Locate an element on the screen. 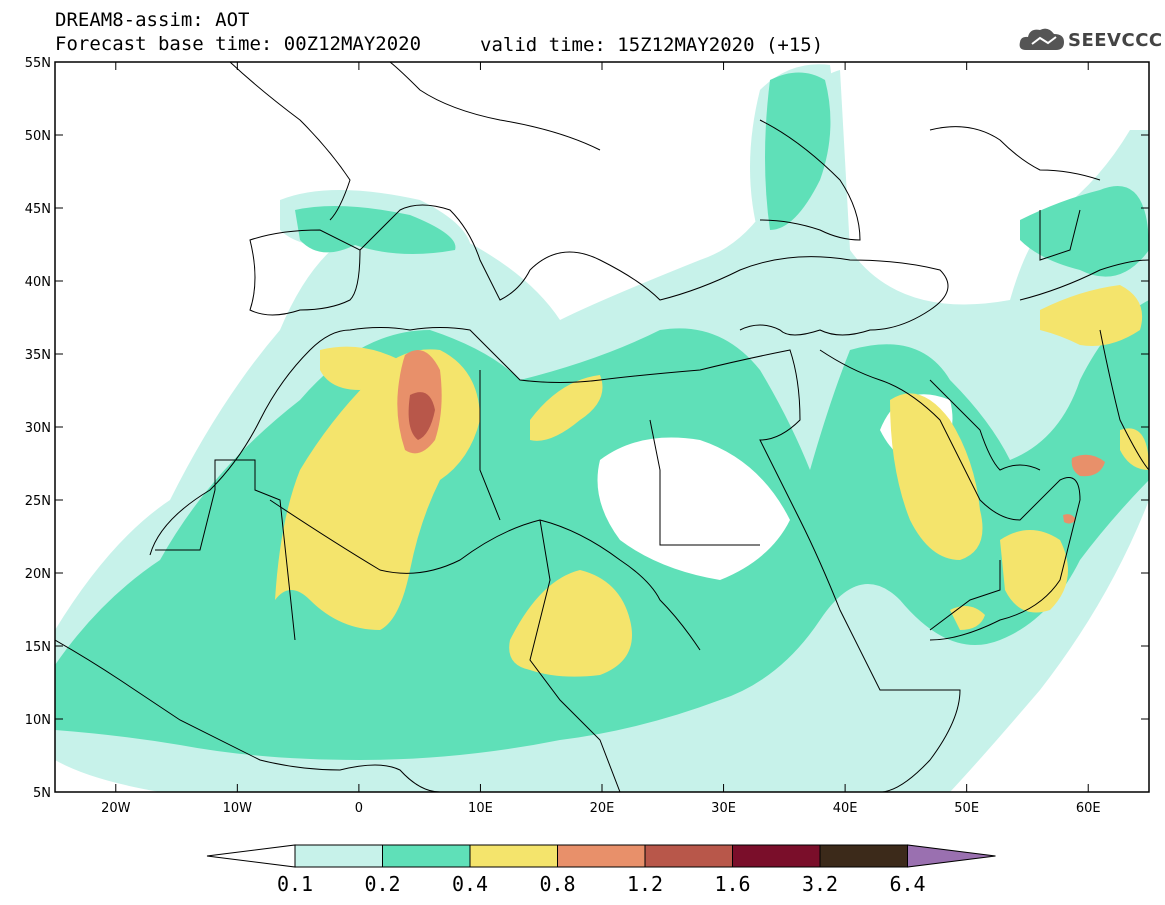  map-title: DREAM8-assim: AOT is located at coordinates (152, 20).